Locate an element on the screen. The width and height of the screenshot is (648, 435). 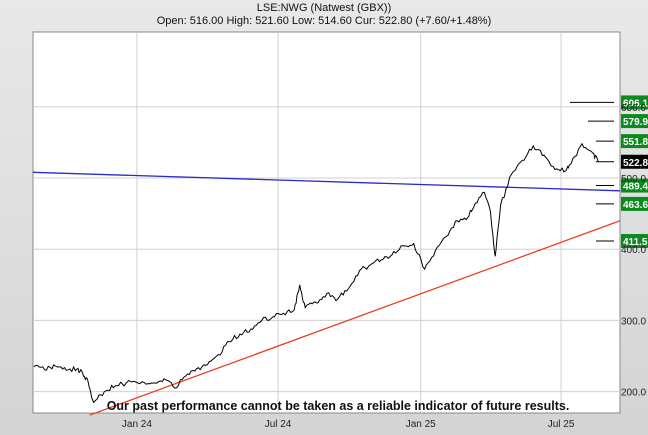
level-label: 489.4 is located at coordinates (635, 187).